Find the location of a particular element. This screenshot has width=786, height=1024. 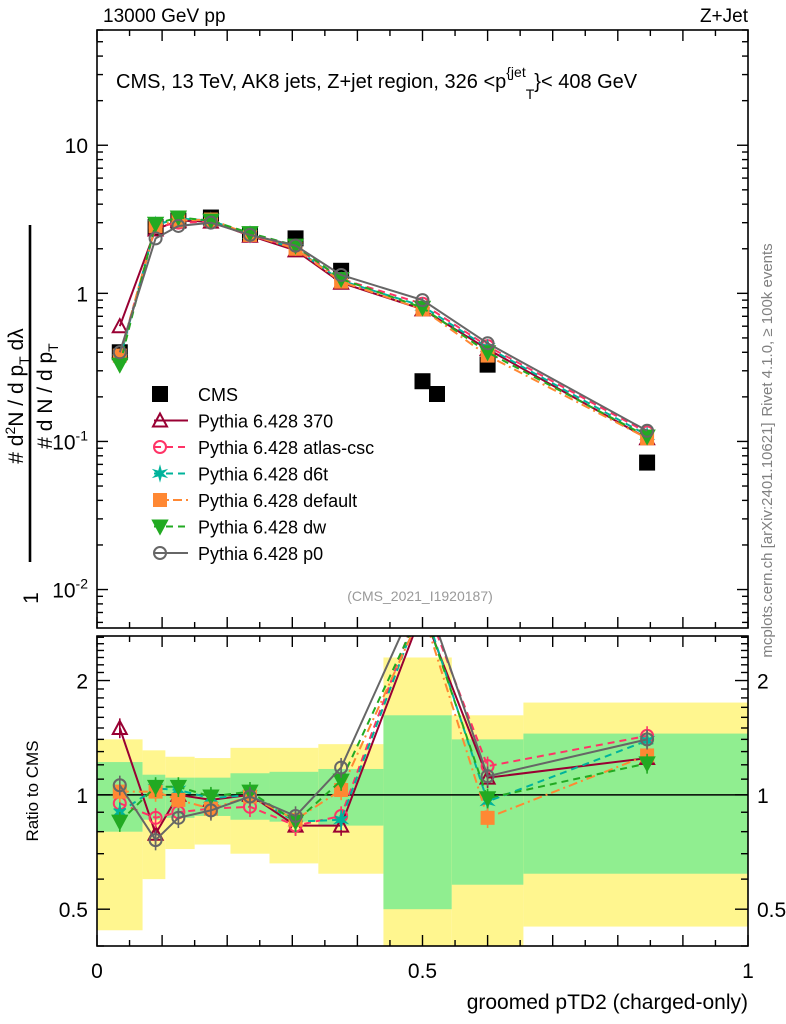

legend-entry-pythia-6-428-d6t: Pythia 6.428 d6t is located at coordinates (239, 474).